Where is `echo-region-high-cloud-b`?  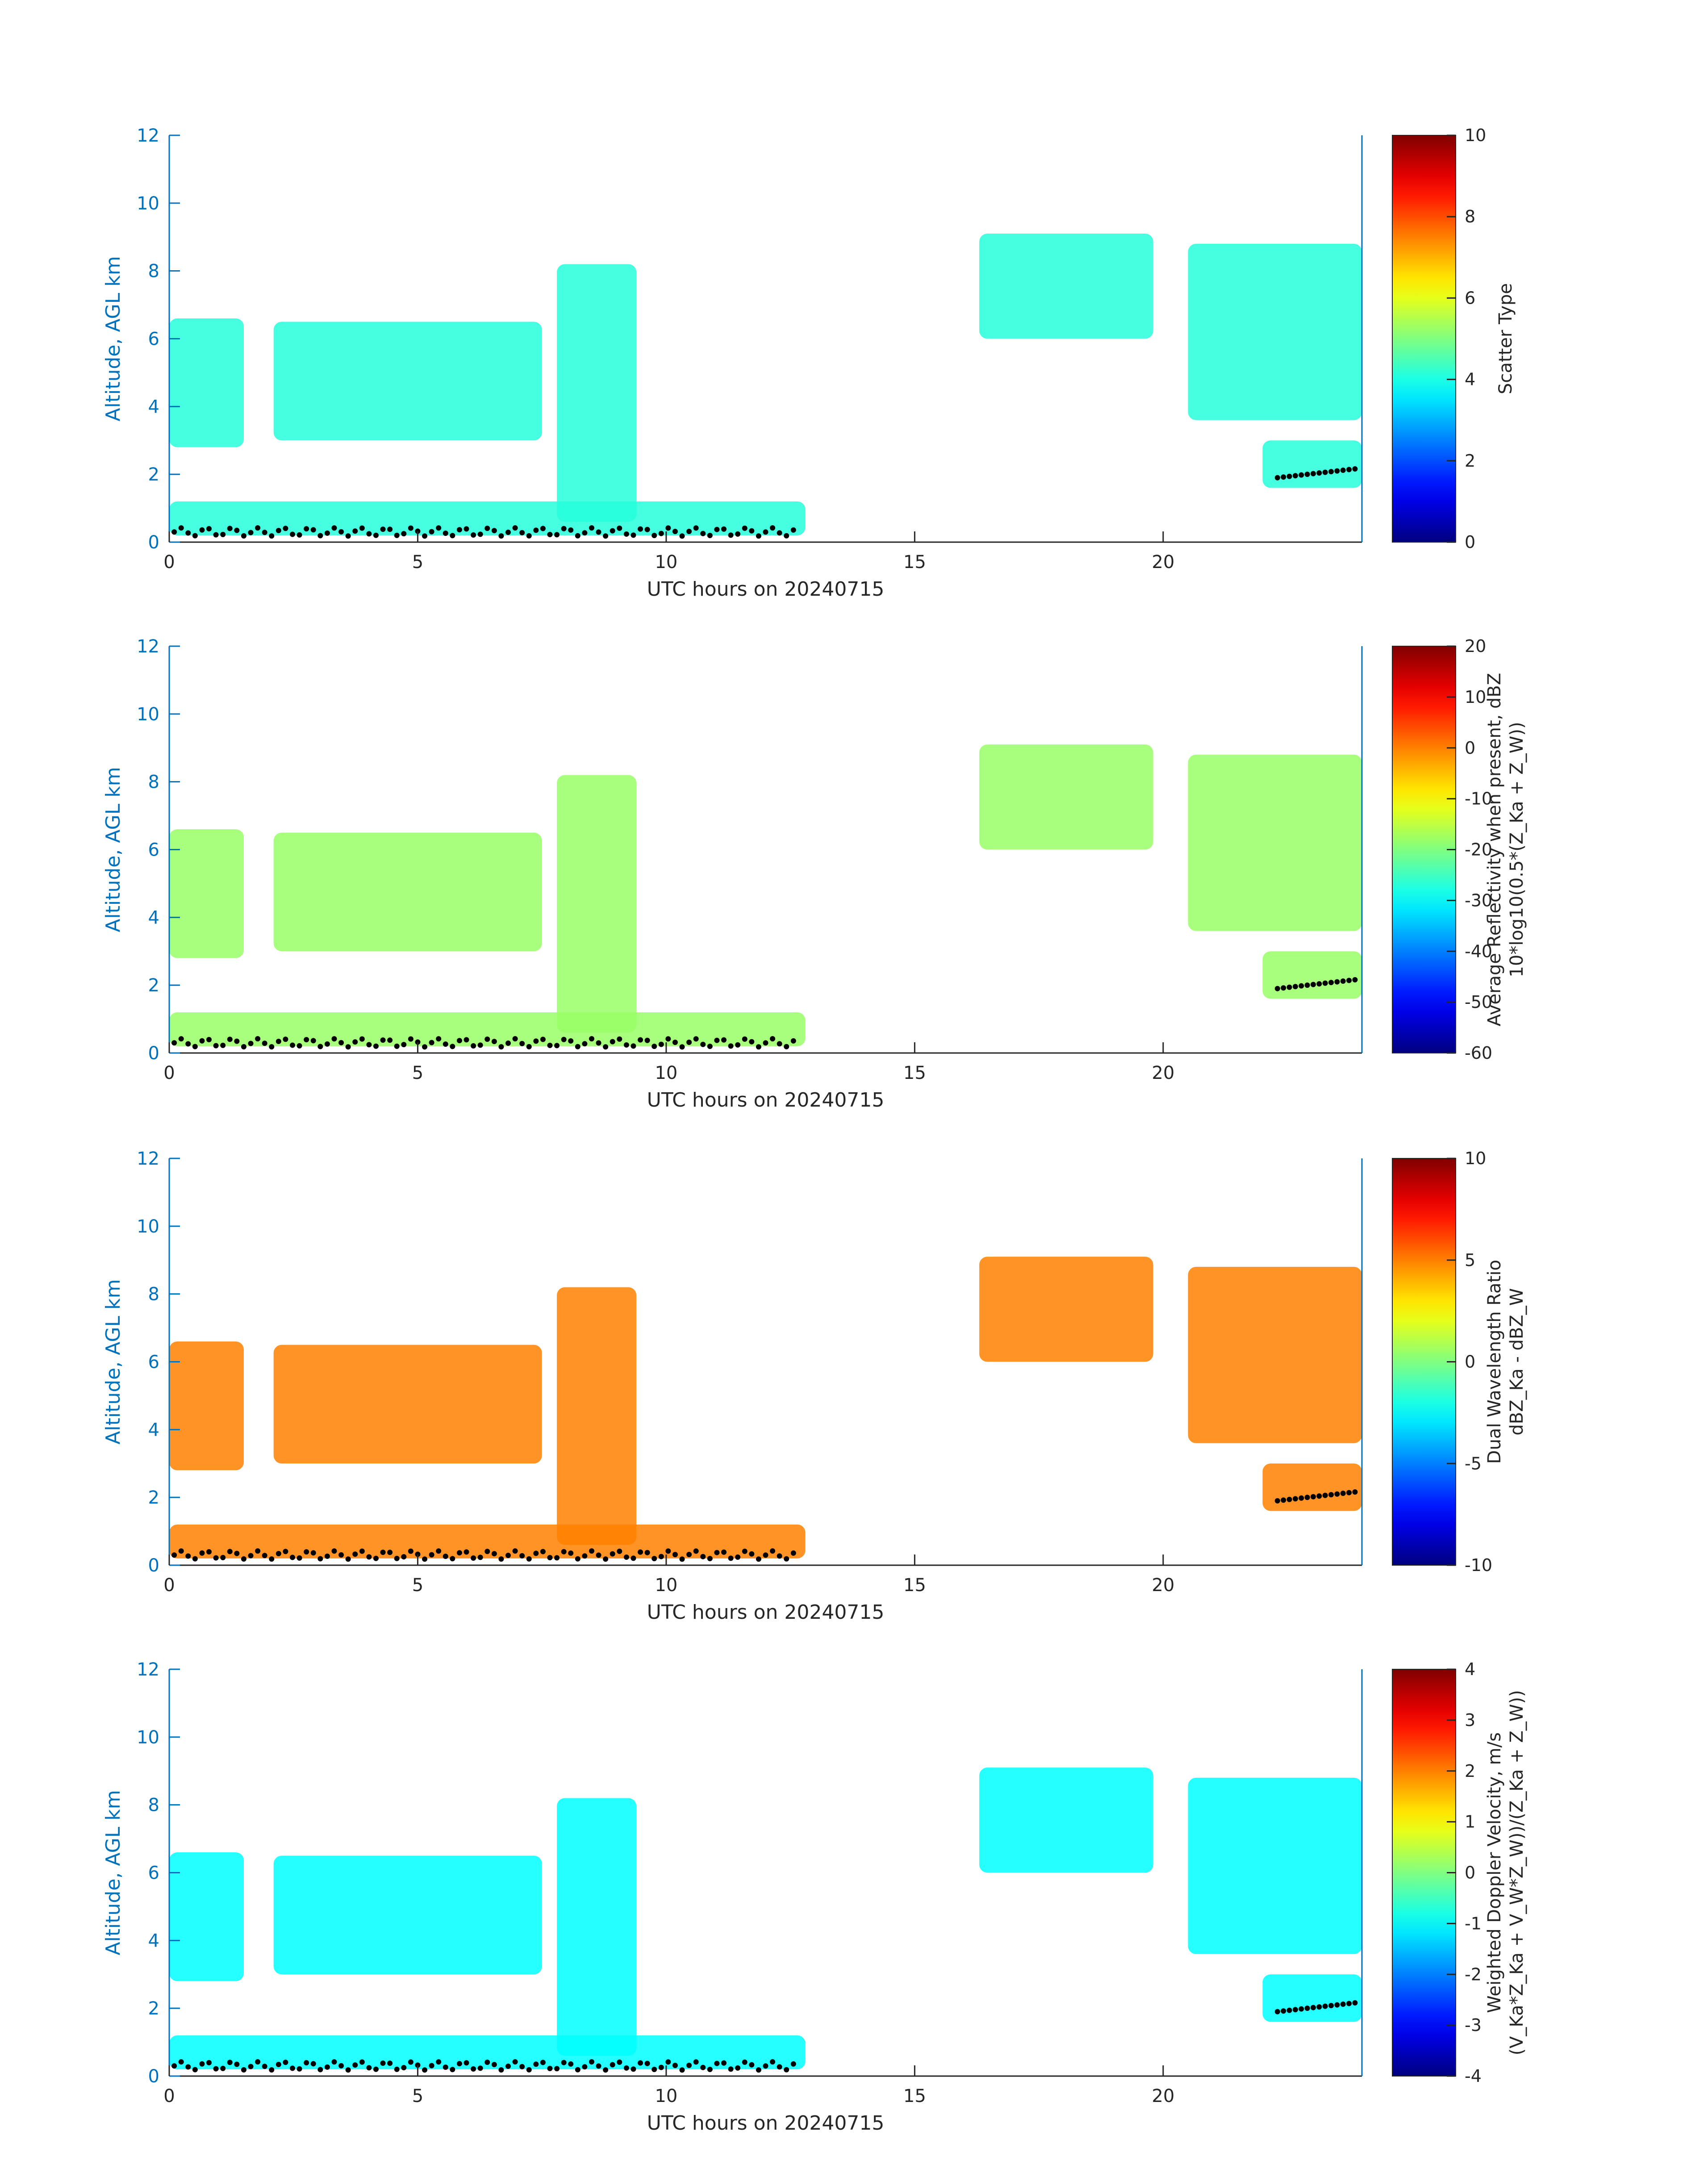
echo-region-high-cloud-b is located at coordinates (1275, 842).